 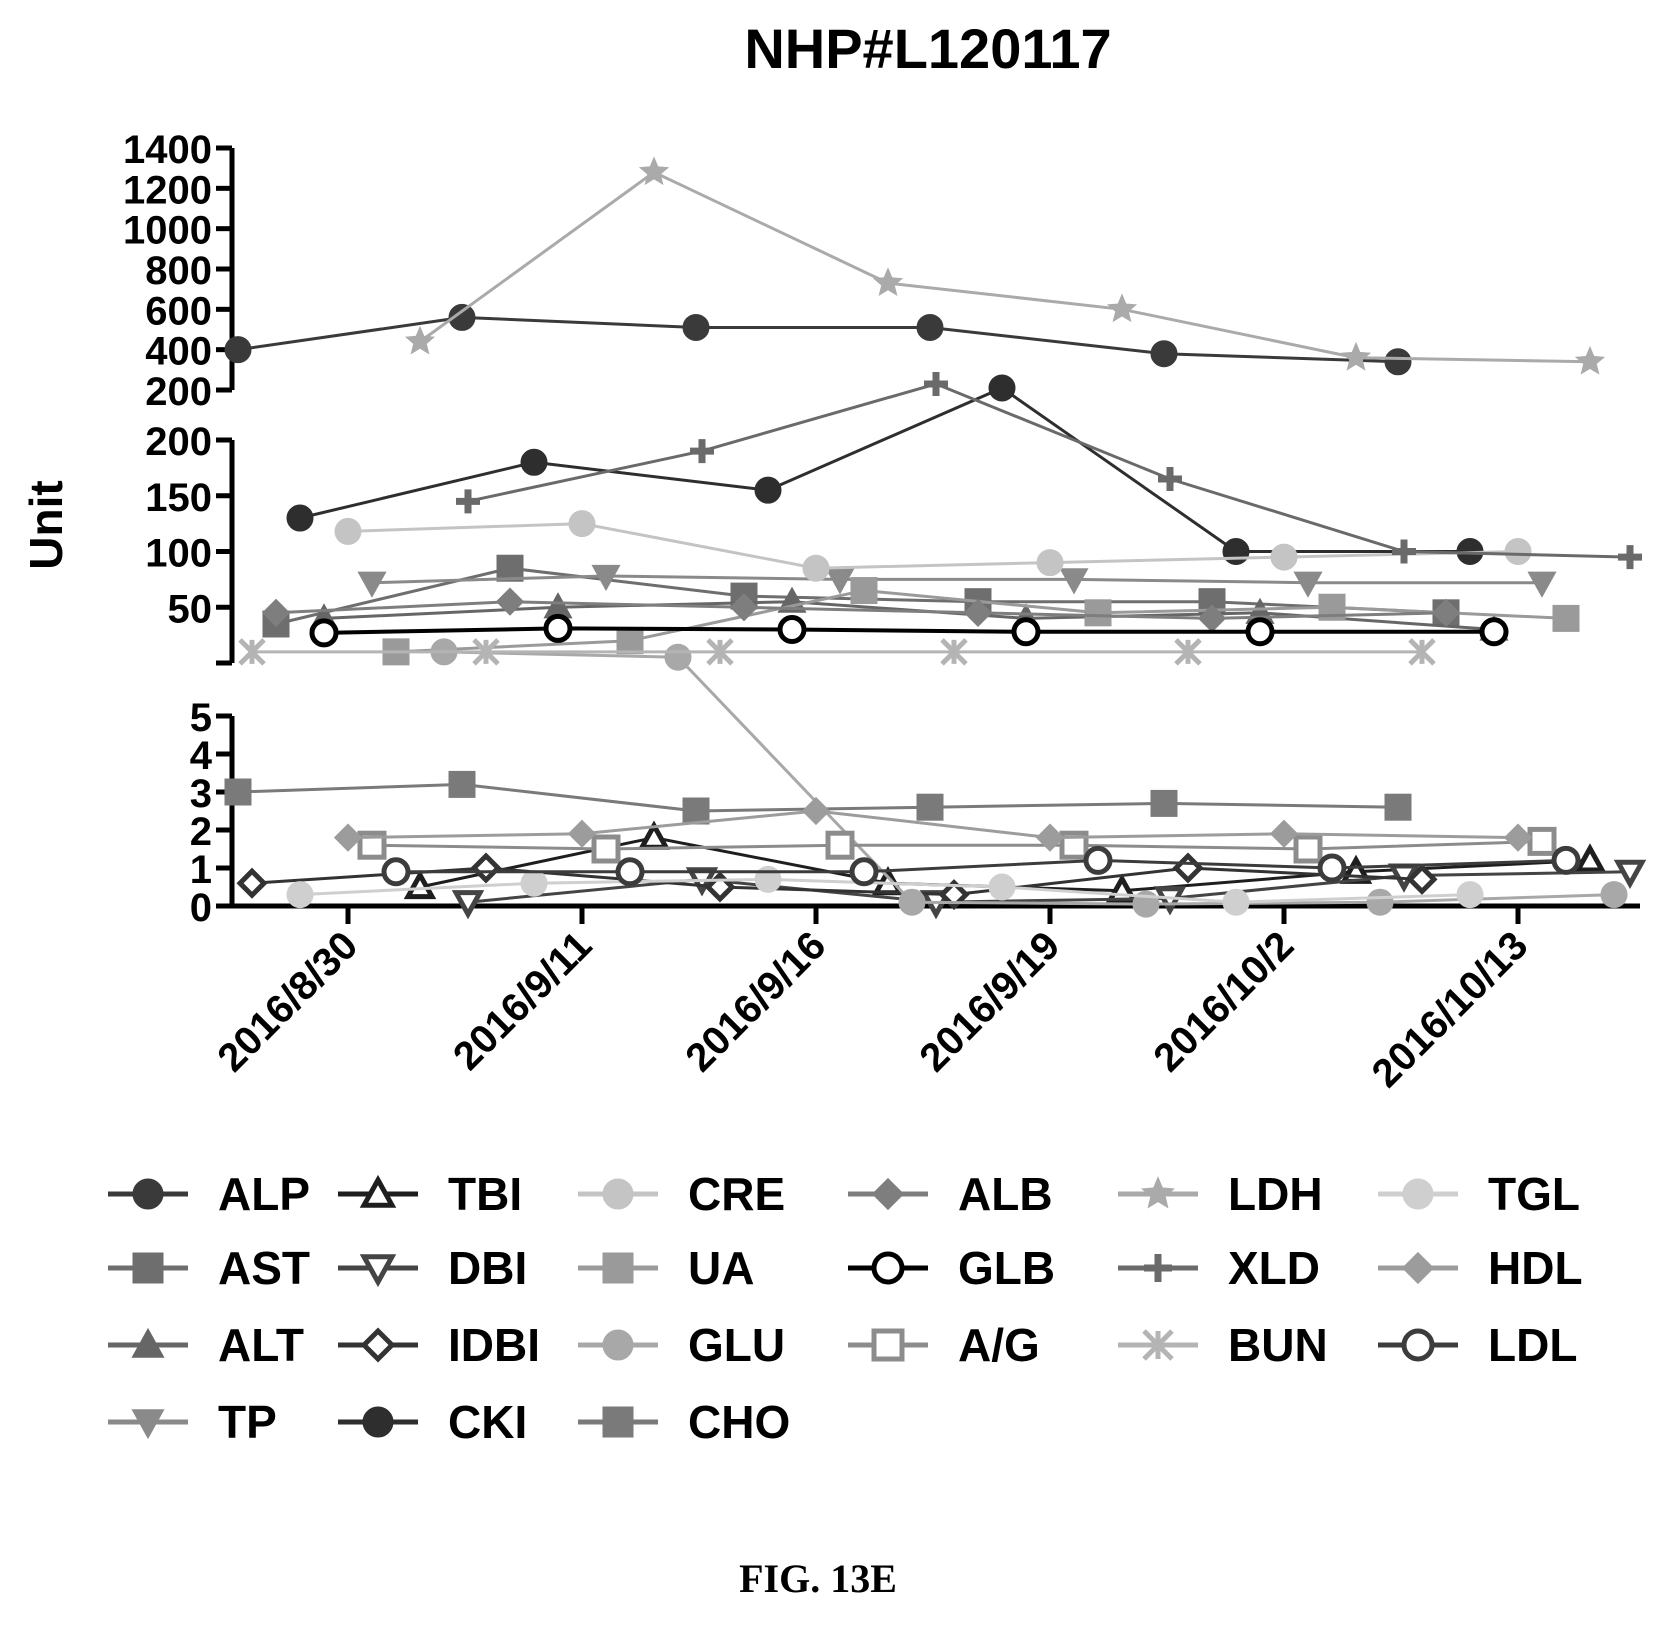 I want to click on legend-label: HDL, so click(x=1535, y=1268).